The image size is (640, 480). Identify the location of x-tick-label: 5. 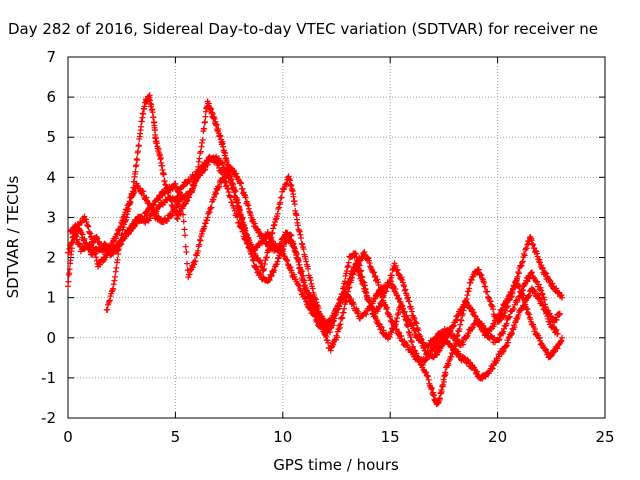
(176, 437).